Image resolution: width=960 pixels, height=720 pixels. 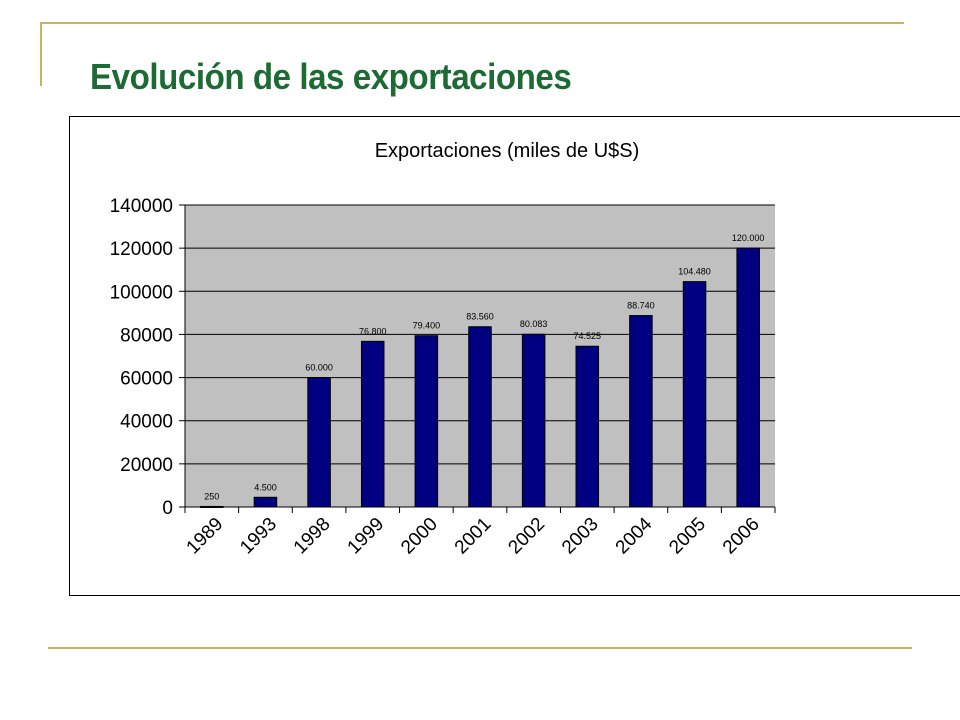 What do you see at coordinates (373, 331) in the screenshot?
I see `data-label: 76.800` at bounding box center [373, 331].